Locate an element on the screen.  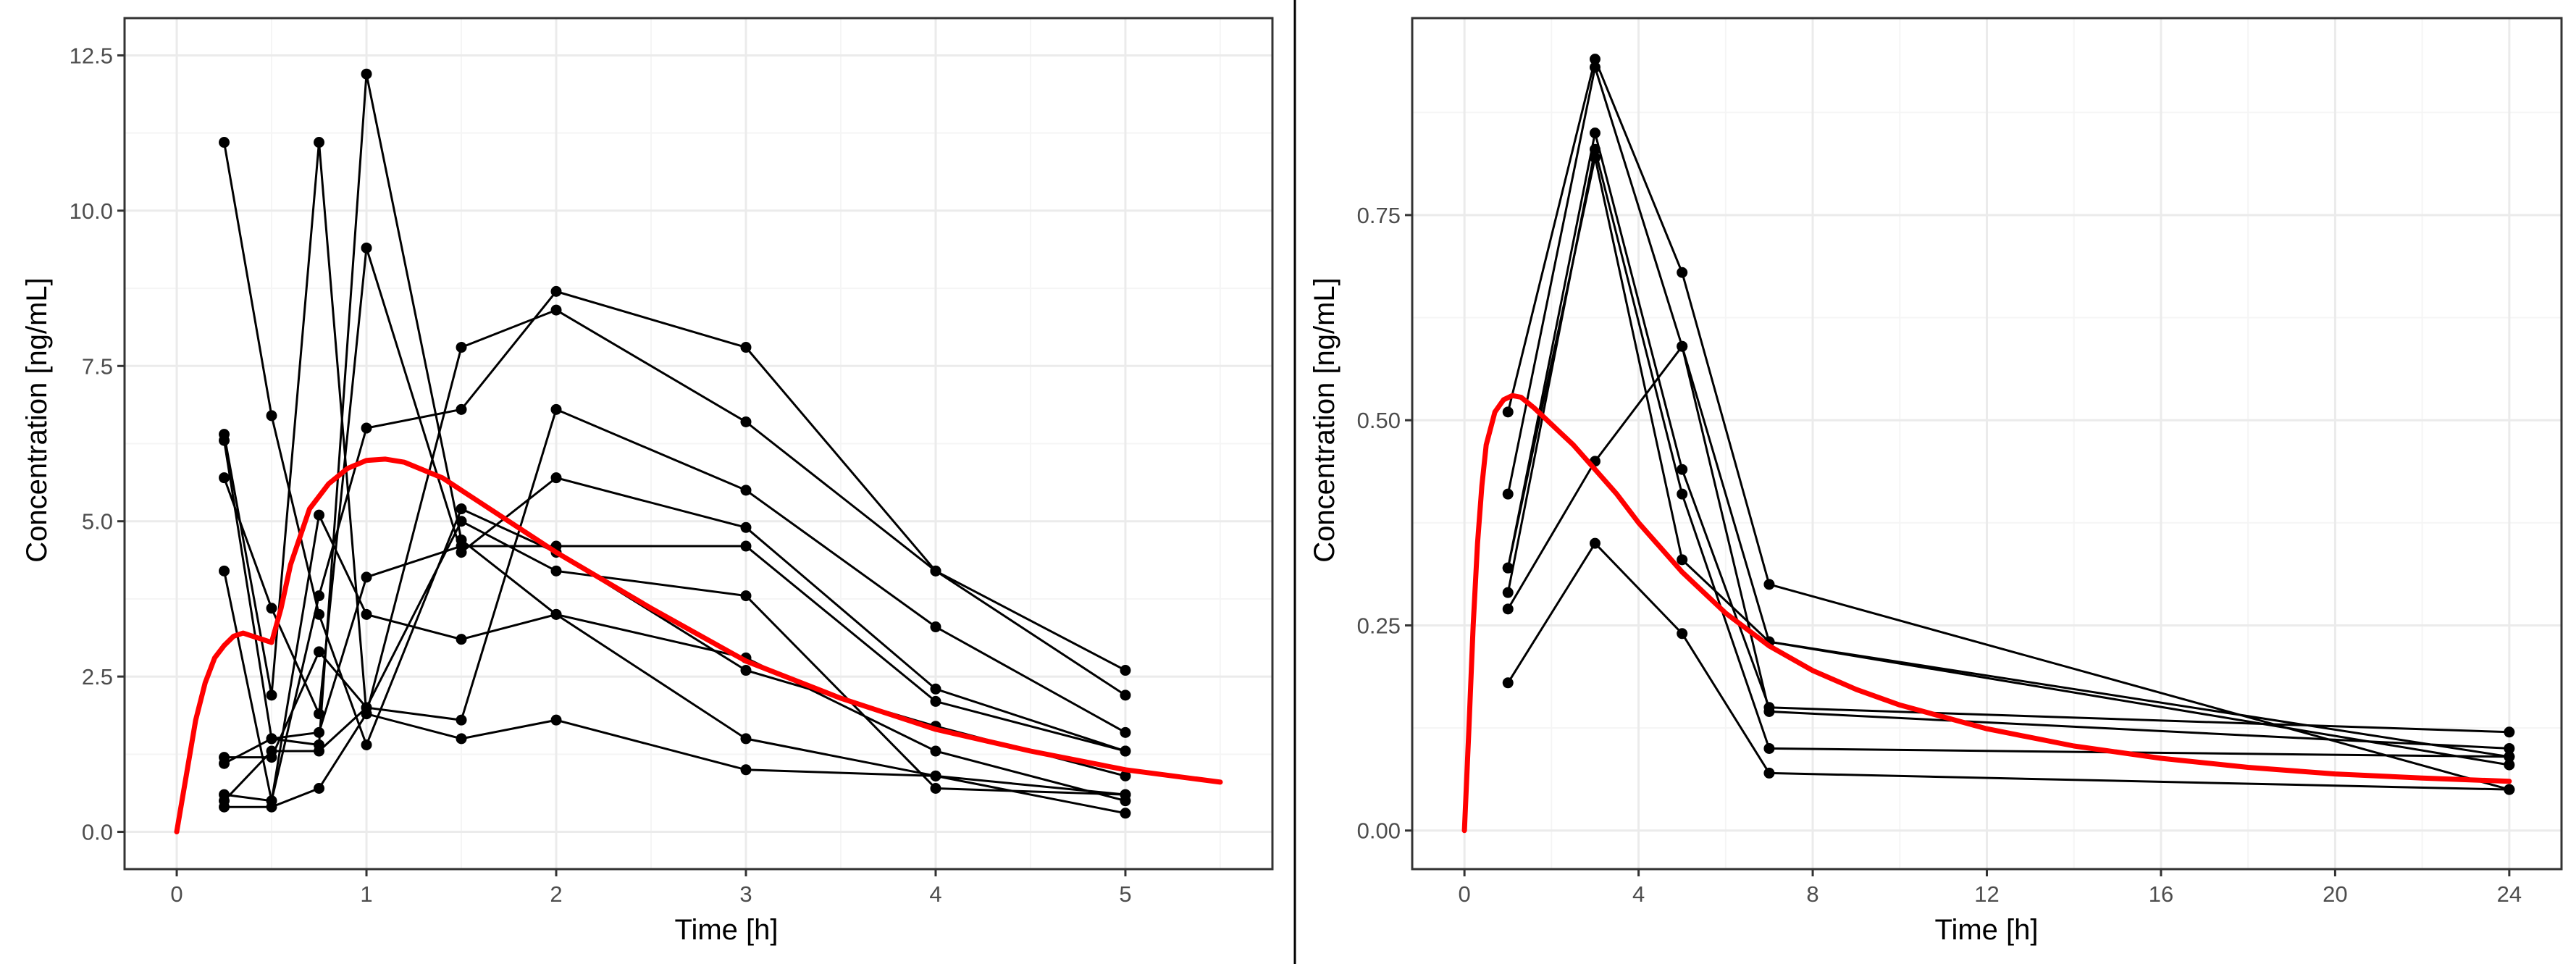
left-x-tick-label: 1 is located at coordinates (366, 894).